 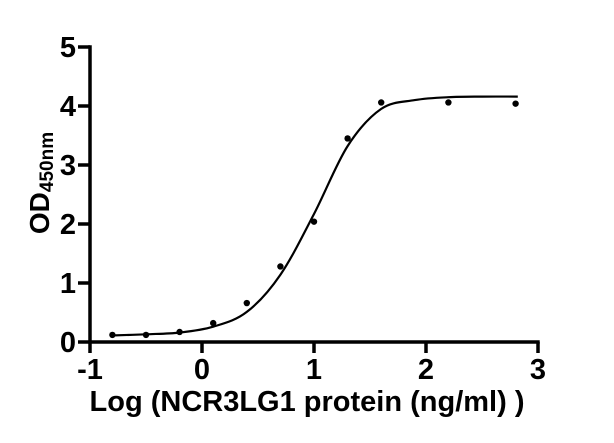 What do you see at coordinates (68, 107) in the screenshot?
I see `y-tick-label: 4` at bounding box center [68, 107].